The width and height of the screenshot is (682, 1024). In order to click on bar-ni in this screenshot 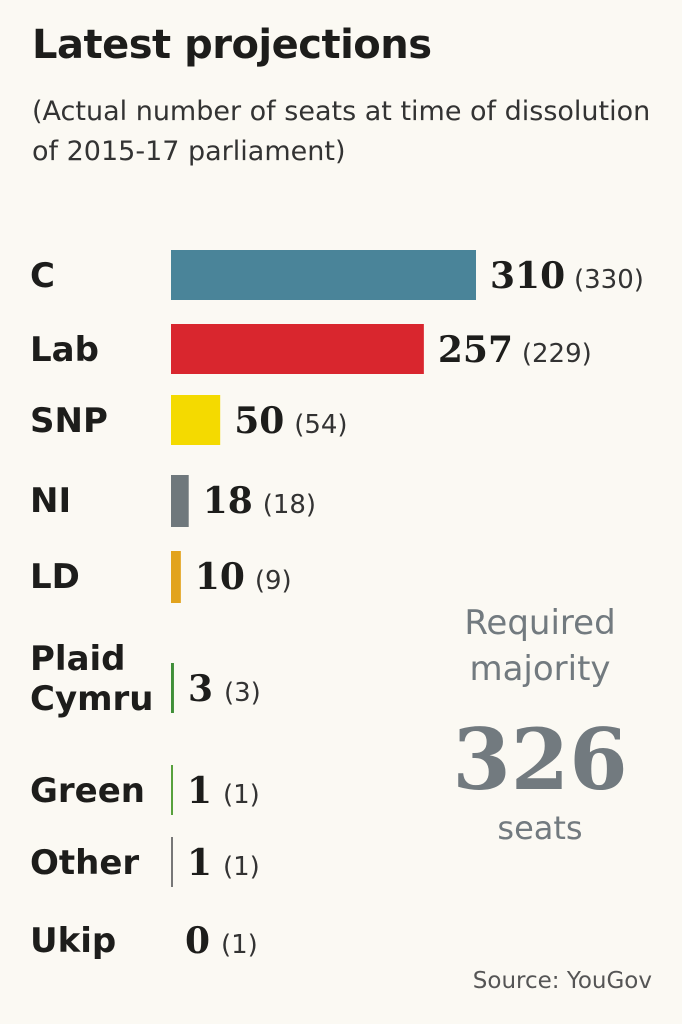, I will do `click(180, 501)`.